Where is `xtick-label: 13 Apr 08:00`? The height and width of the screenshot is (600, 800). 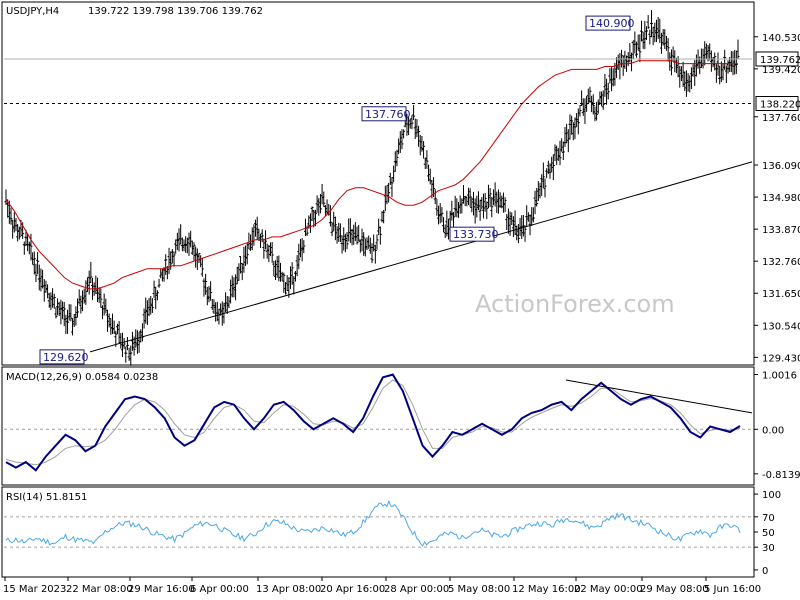 xtick-label: 13 Apr 08:00 is located at coordinates (288, 589).